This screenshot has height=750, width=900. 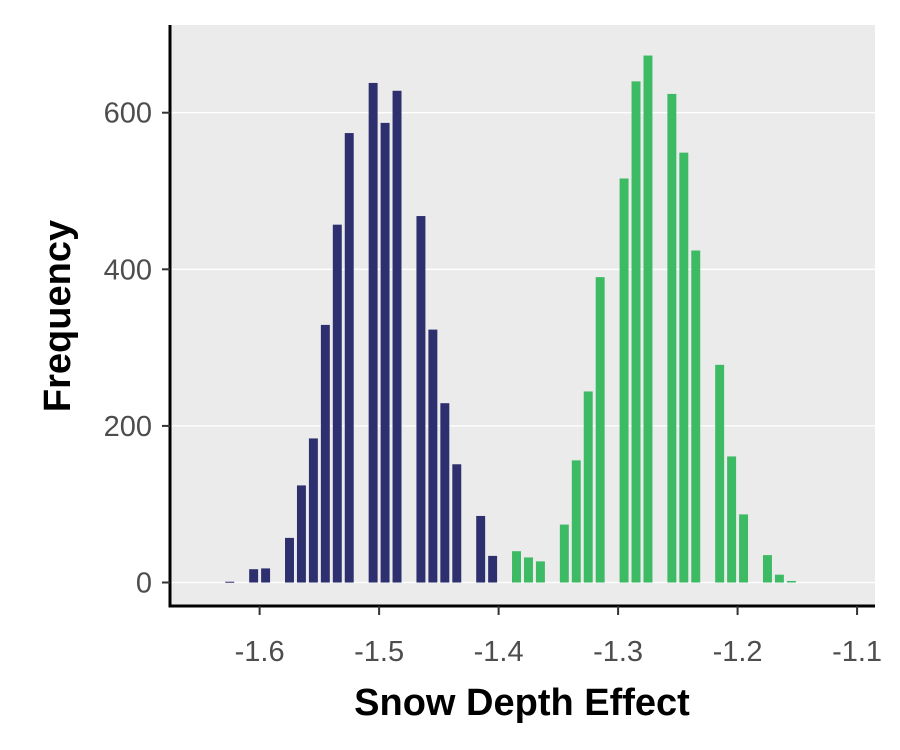 I want to click on x-tick-label: -1.5, so click(x=379, y=652).